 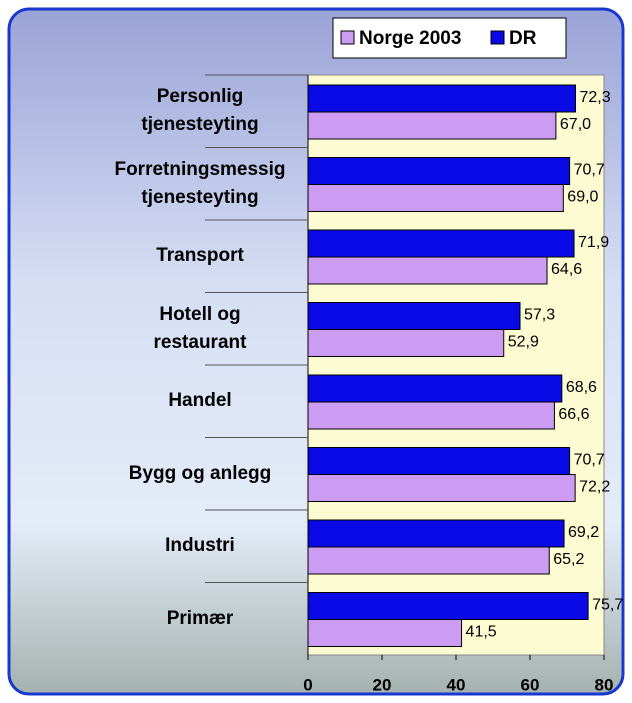 What do you see at coordinates (200, 473) in the screenshot?
I see `category-label: Bygg og anlegg` at bounding box center [200, 473].